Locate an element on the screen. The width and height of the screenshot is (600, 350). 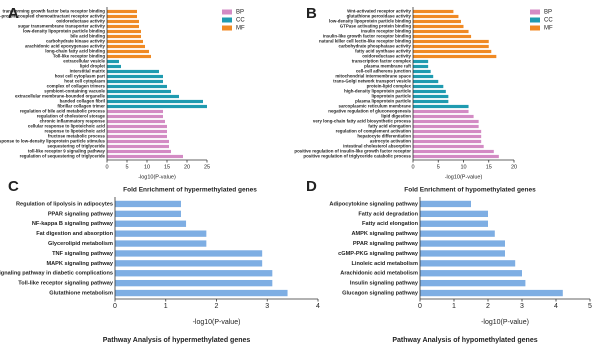
y-tick-label: Fatty acid elongation is located at coordinates (390, 224).